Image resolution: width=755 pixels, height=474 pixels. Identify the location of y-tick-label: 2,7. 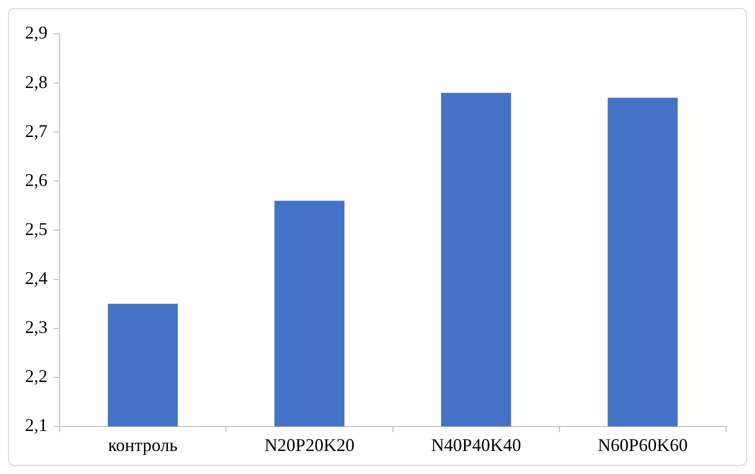
(36, 130).